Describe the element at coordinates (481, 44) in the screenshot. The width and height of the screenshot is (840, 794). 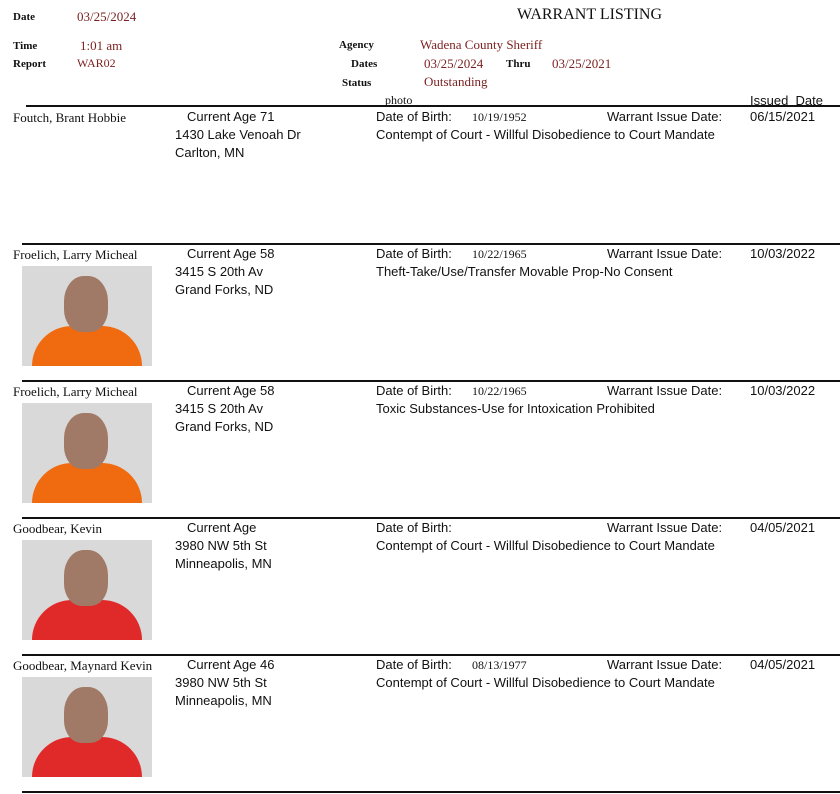
I see `agency: Wadena County Sheriff` at that location.